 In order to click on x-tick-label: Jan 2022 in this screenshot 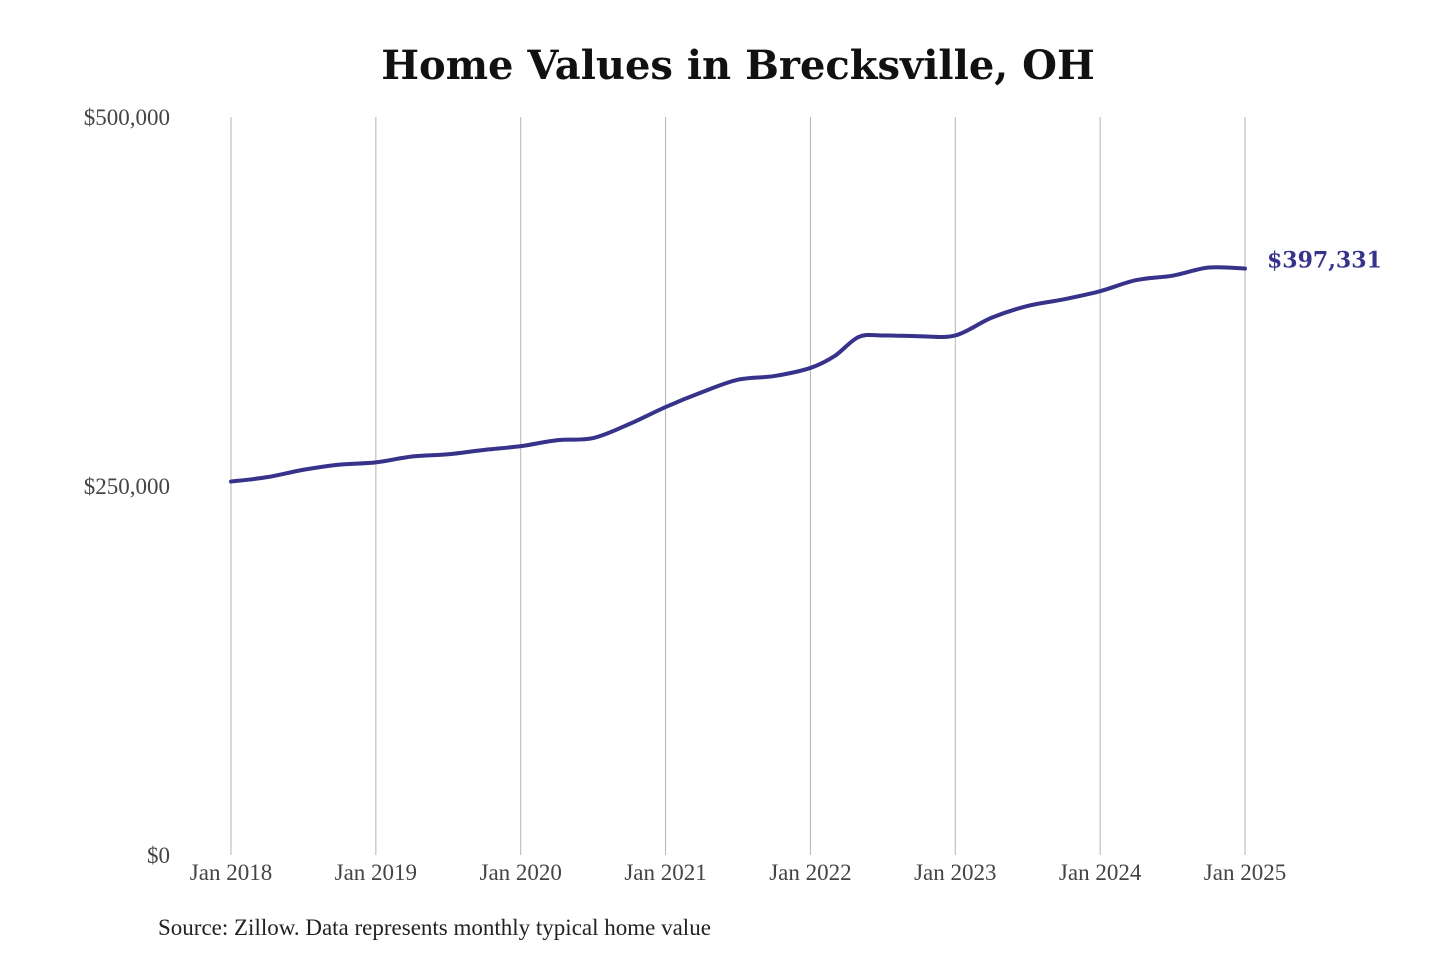, I will do `click(810, 872)`.